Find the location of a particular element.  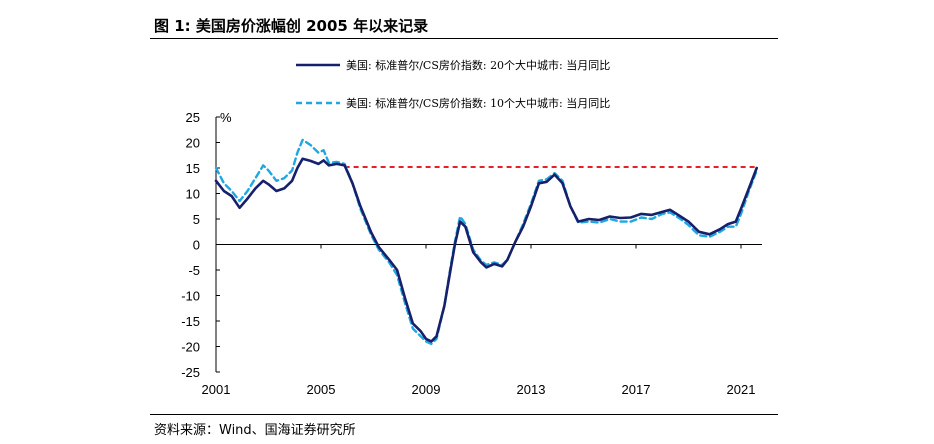

y-tick-label: -25 is located at coordinates (190, 372).